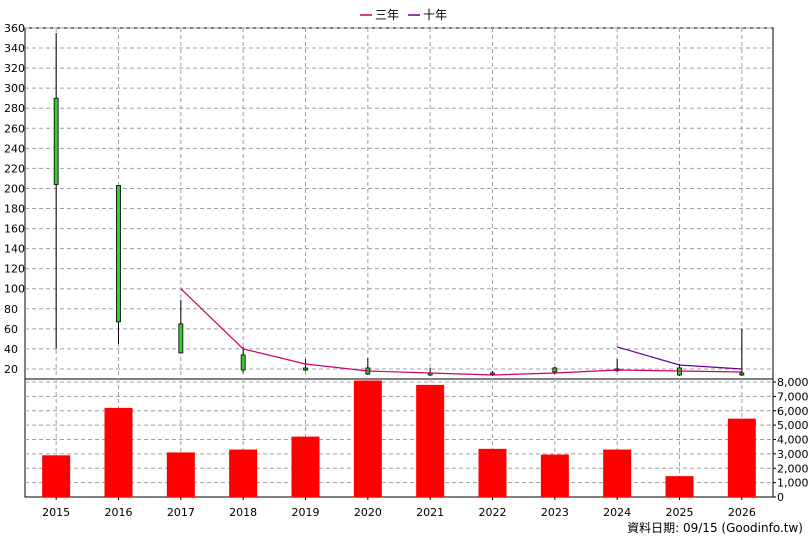 Image resolution: width=808 pixels, height=540 pixels. Describe the element at coordinates (493, 512) in the screenshot. I see `year-tick-label: 2022` at that location.